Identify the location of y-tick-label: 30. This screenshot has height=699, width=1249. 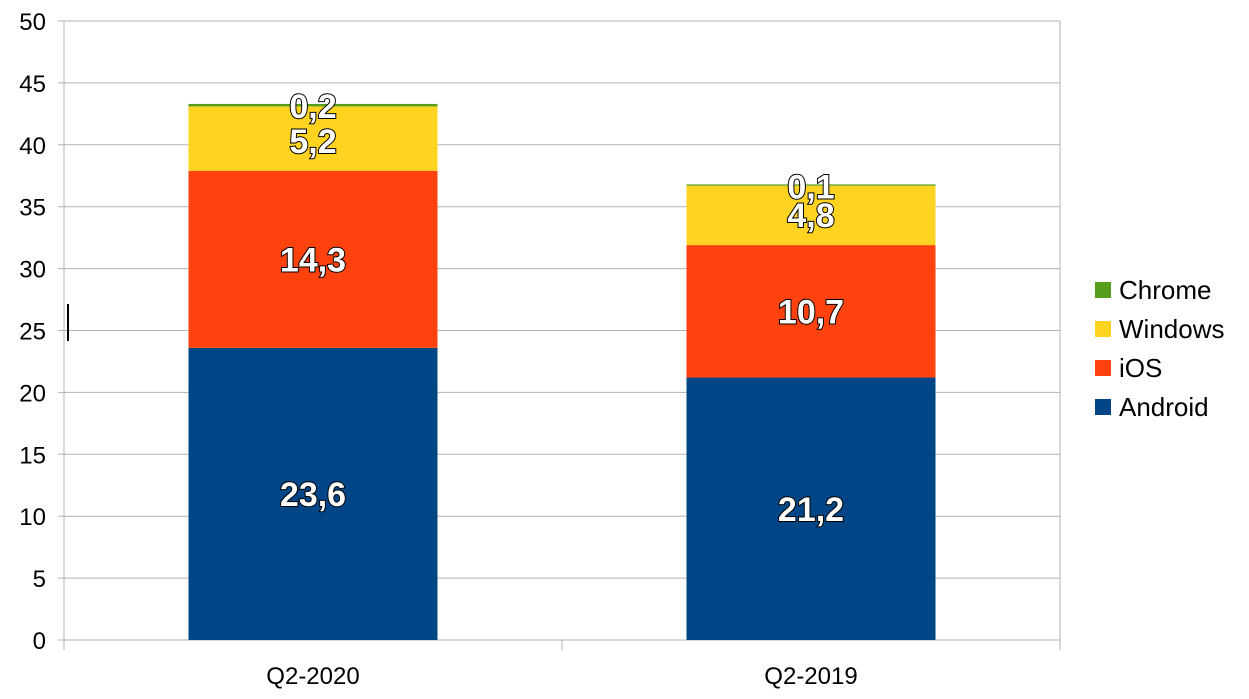
(32, 270).